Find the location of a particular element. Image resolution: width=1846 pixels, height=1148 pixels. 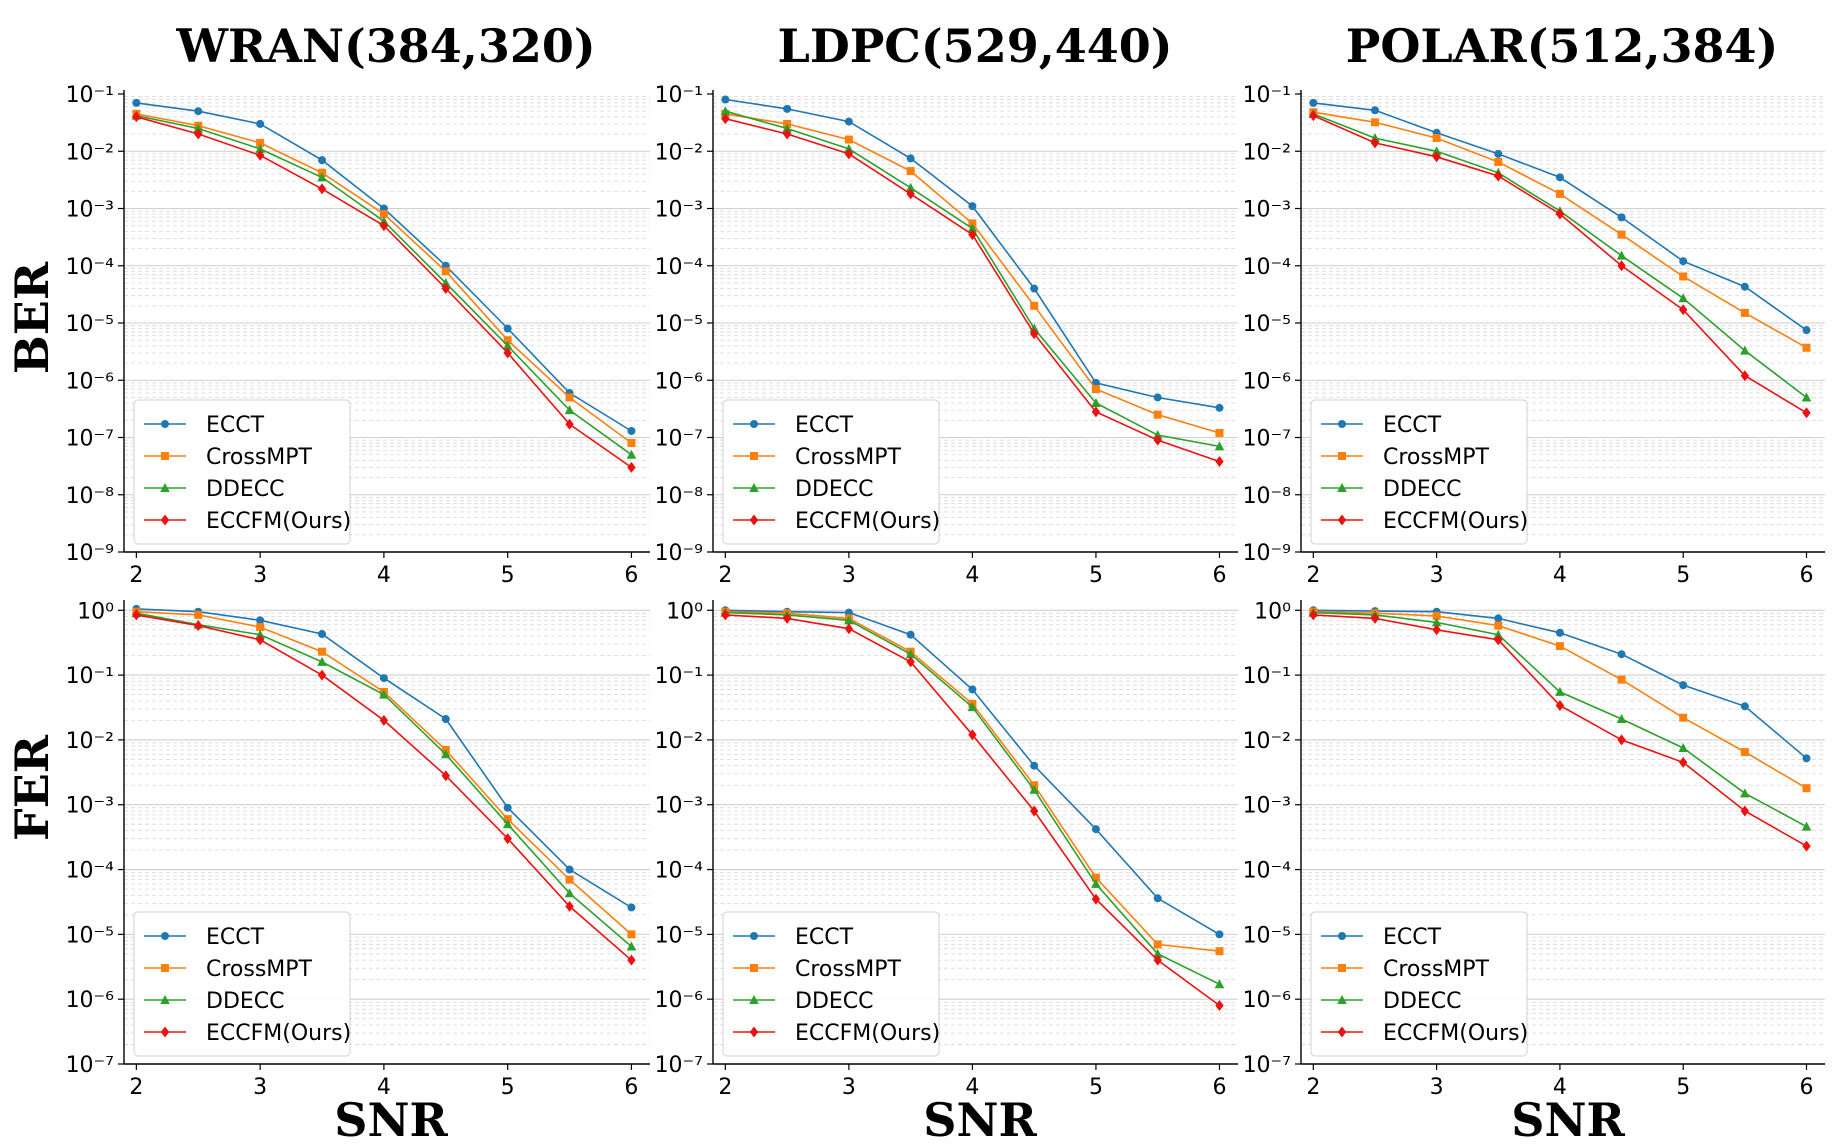

y-tick-label: 10⁰ is located at coordinates (1272, 611).